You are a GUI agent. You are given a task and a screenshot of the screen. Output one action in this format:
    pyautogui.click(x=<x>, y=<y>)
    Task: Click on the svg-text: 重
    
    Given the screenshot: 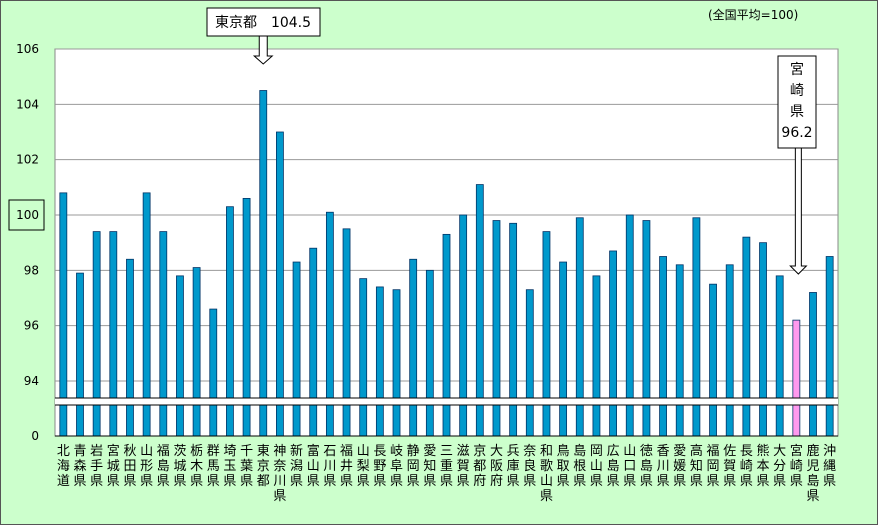 What is the action you would take?
    pyautogui.click(x=446, y=466)
    